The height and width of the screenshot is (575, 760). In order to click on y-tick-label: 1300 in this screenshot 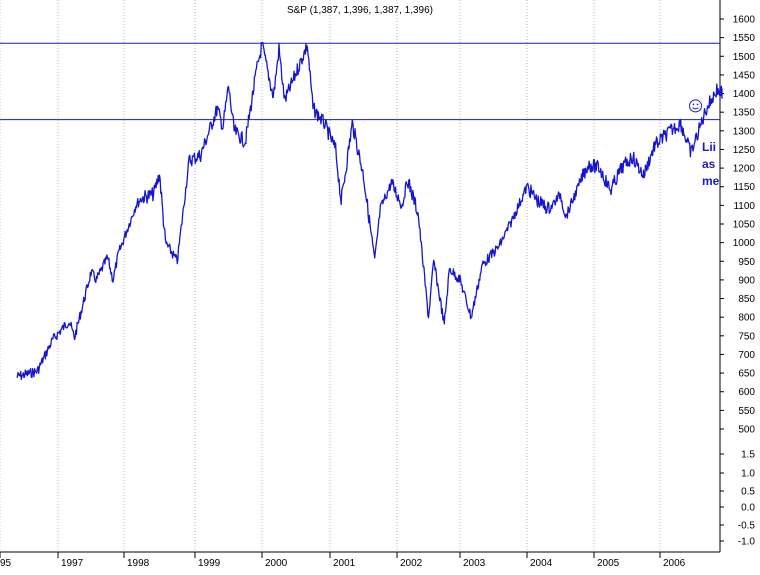, I will do `click(744, 131)`.